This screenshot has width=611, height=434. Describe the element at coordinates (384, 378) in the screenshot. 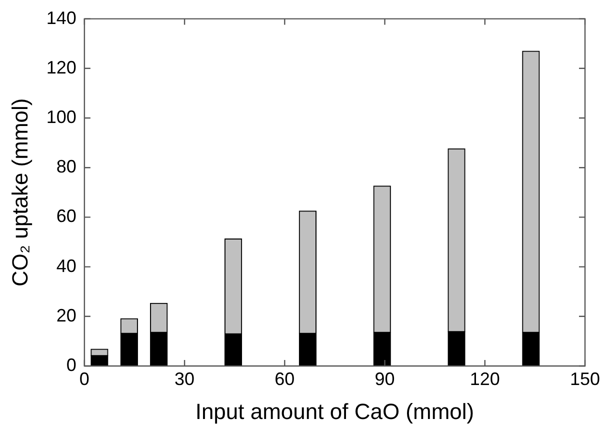

I see `x-tick-label: 90` at that location.